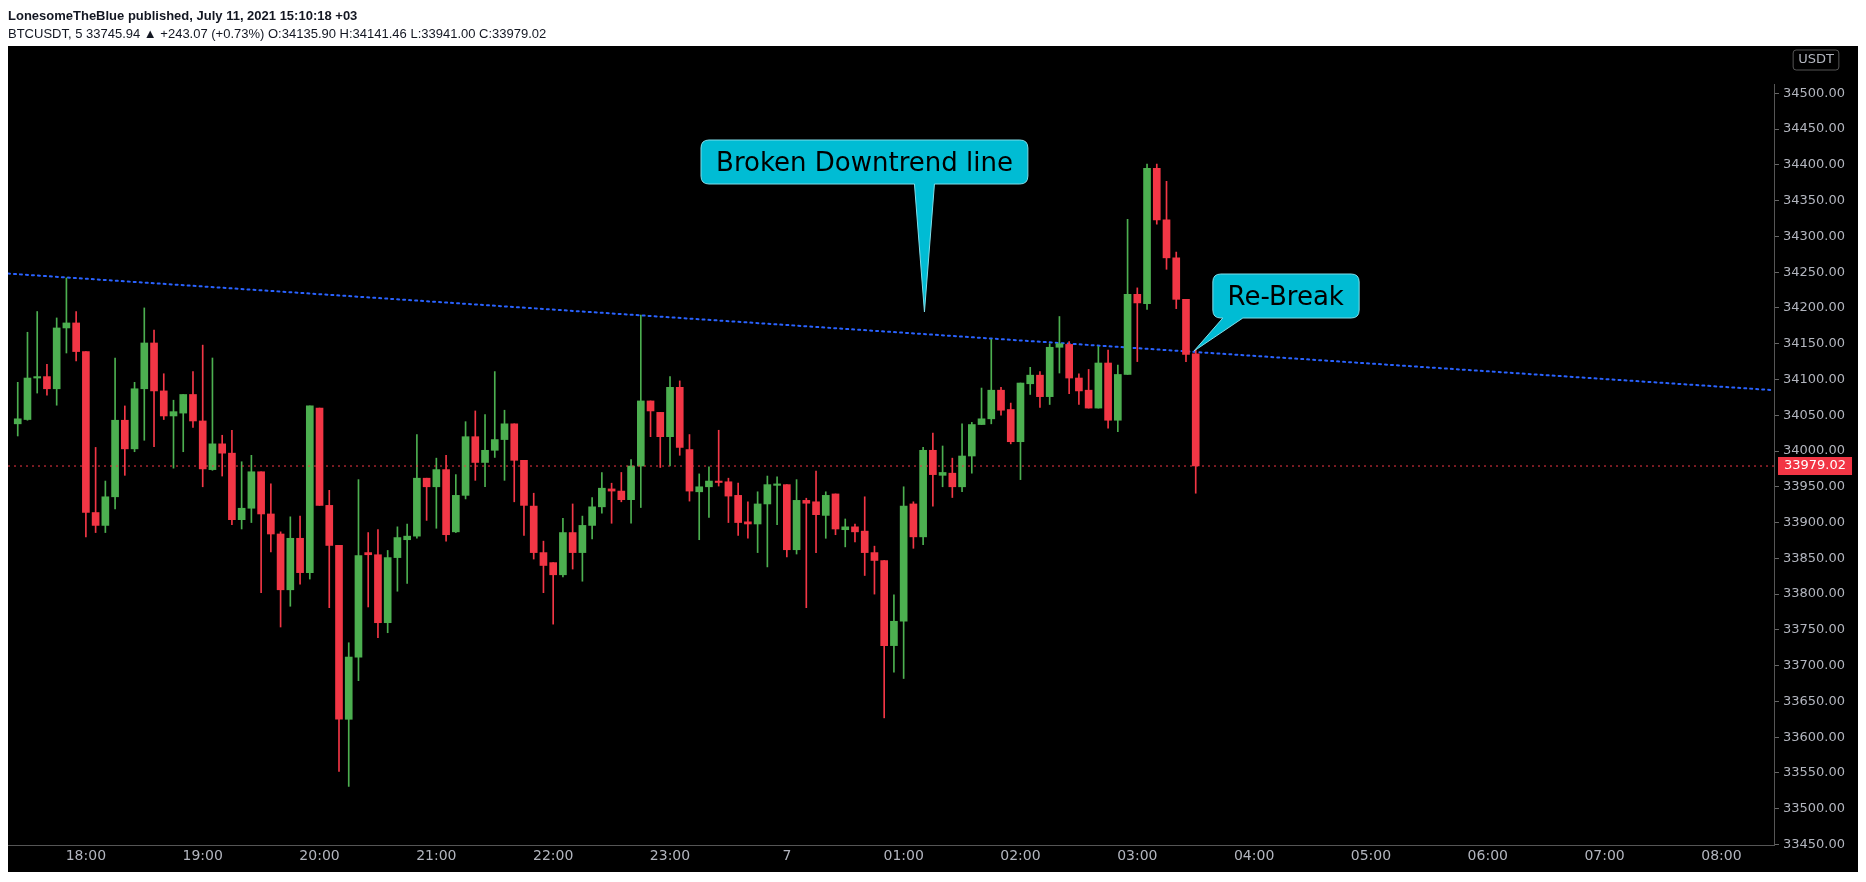 The image size is (1866, 882). Describe the element at coordinates (1814, 593) in the screenshot. I see `y-tick-label: 33800.00` at that location.